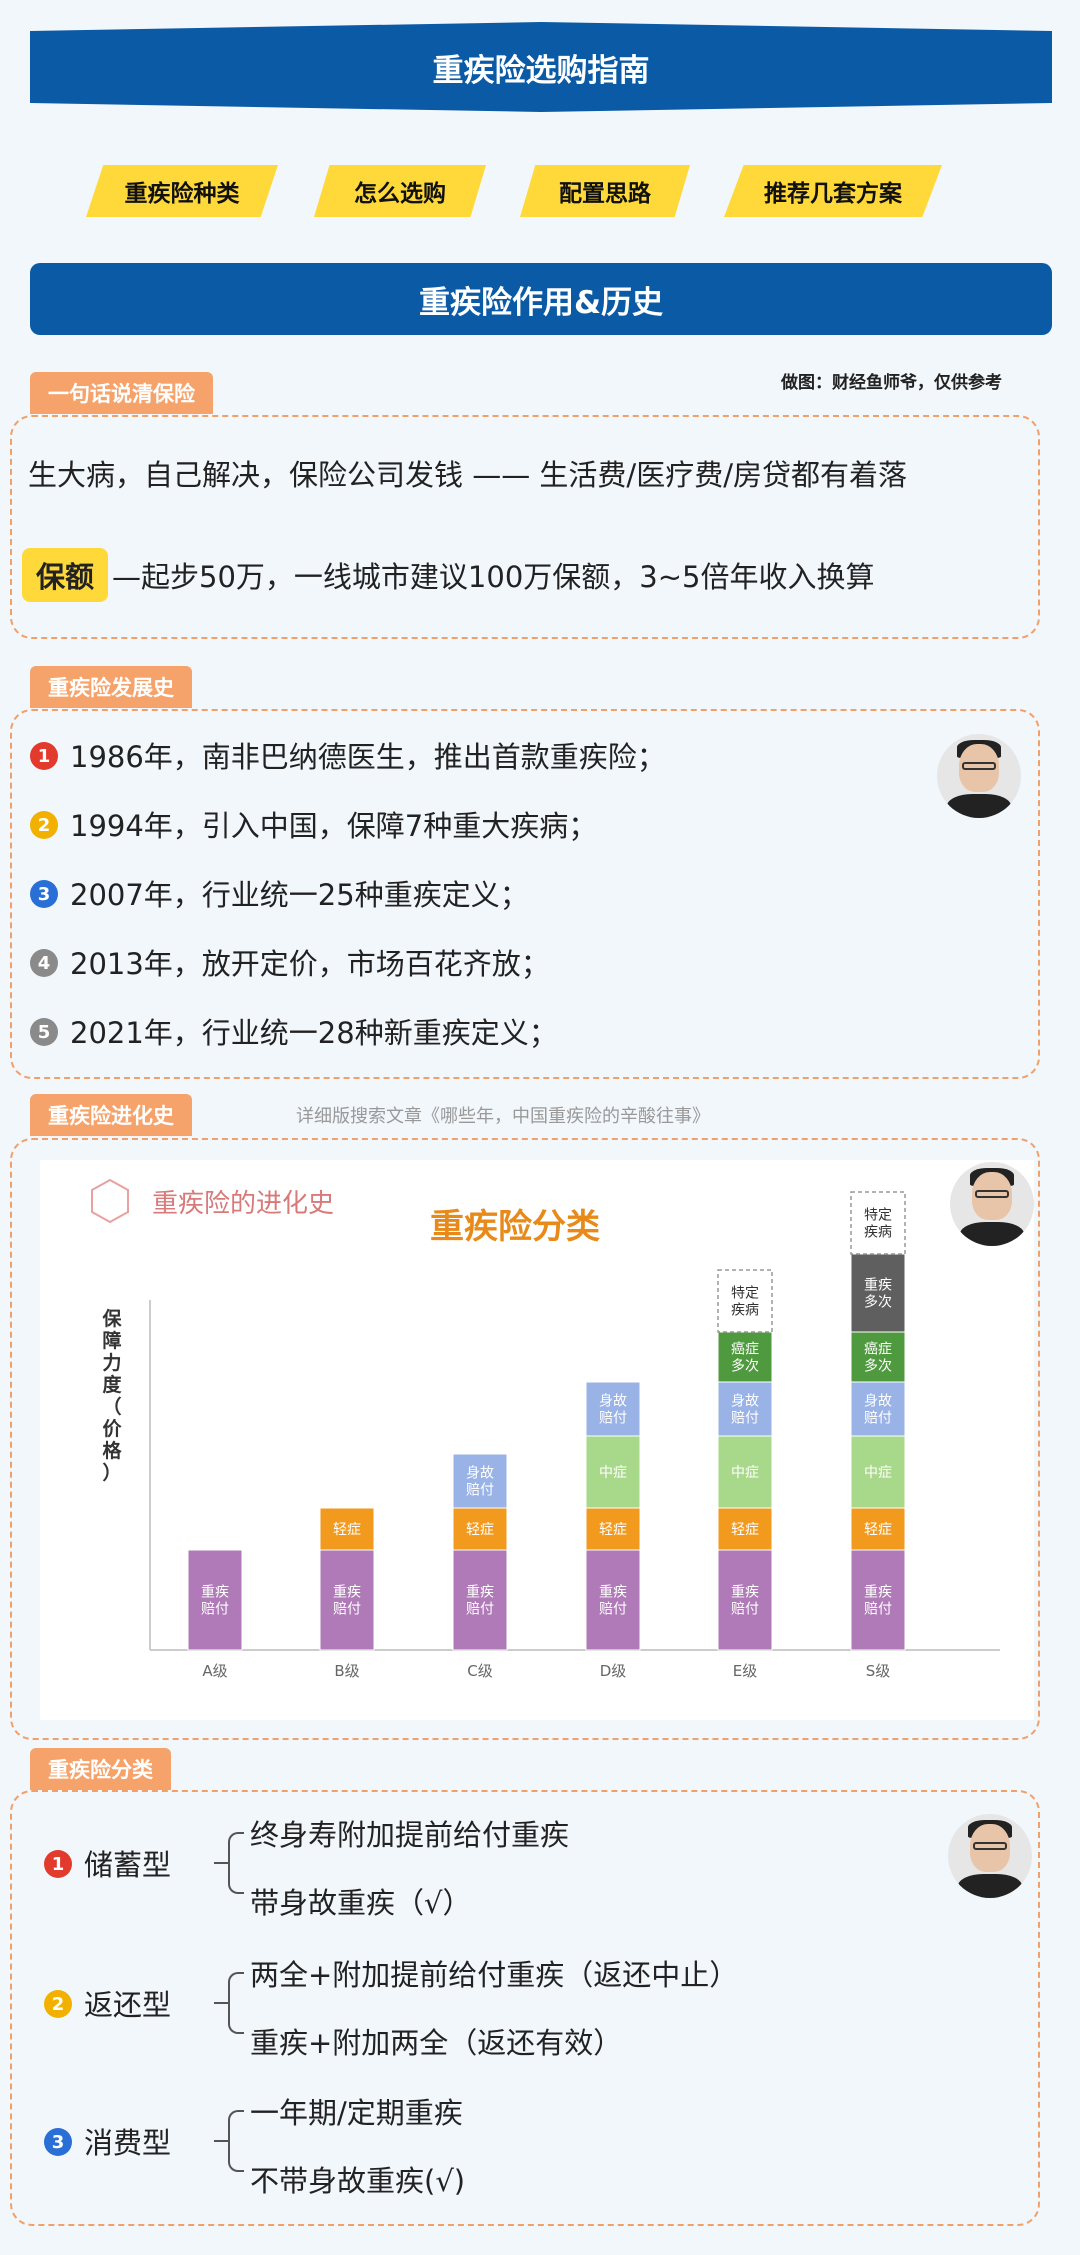 The image size is (1080, 2255). What do you see at coordinates (214, 1671) in the screenshot?
I see `category-label: A级` at bounding box center [214, 1671].